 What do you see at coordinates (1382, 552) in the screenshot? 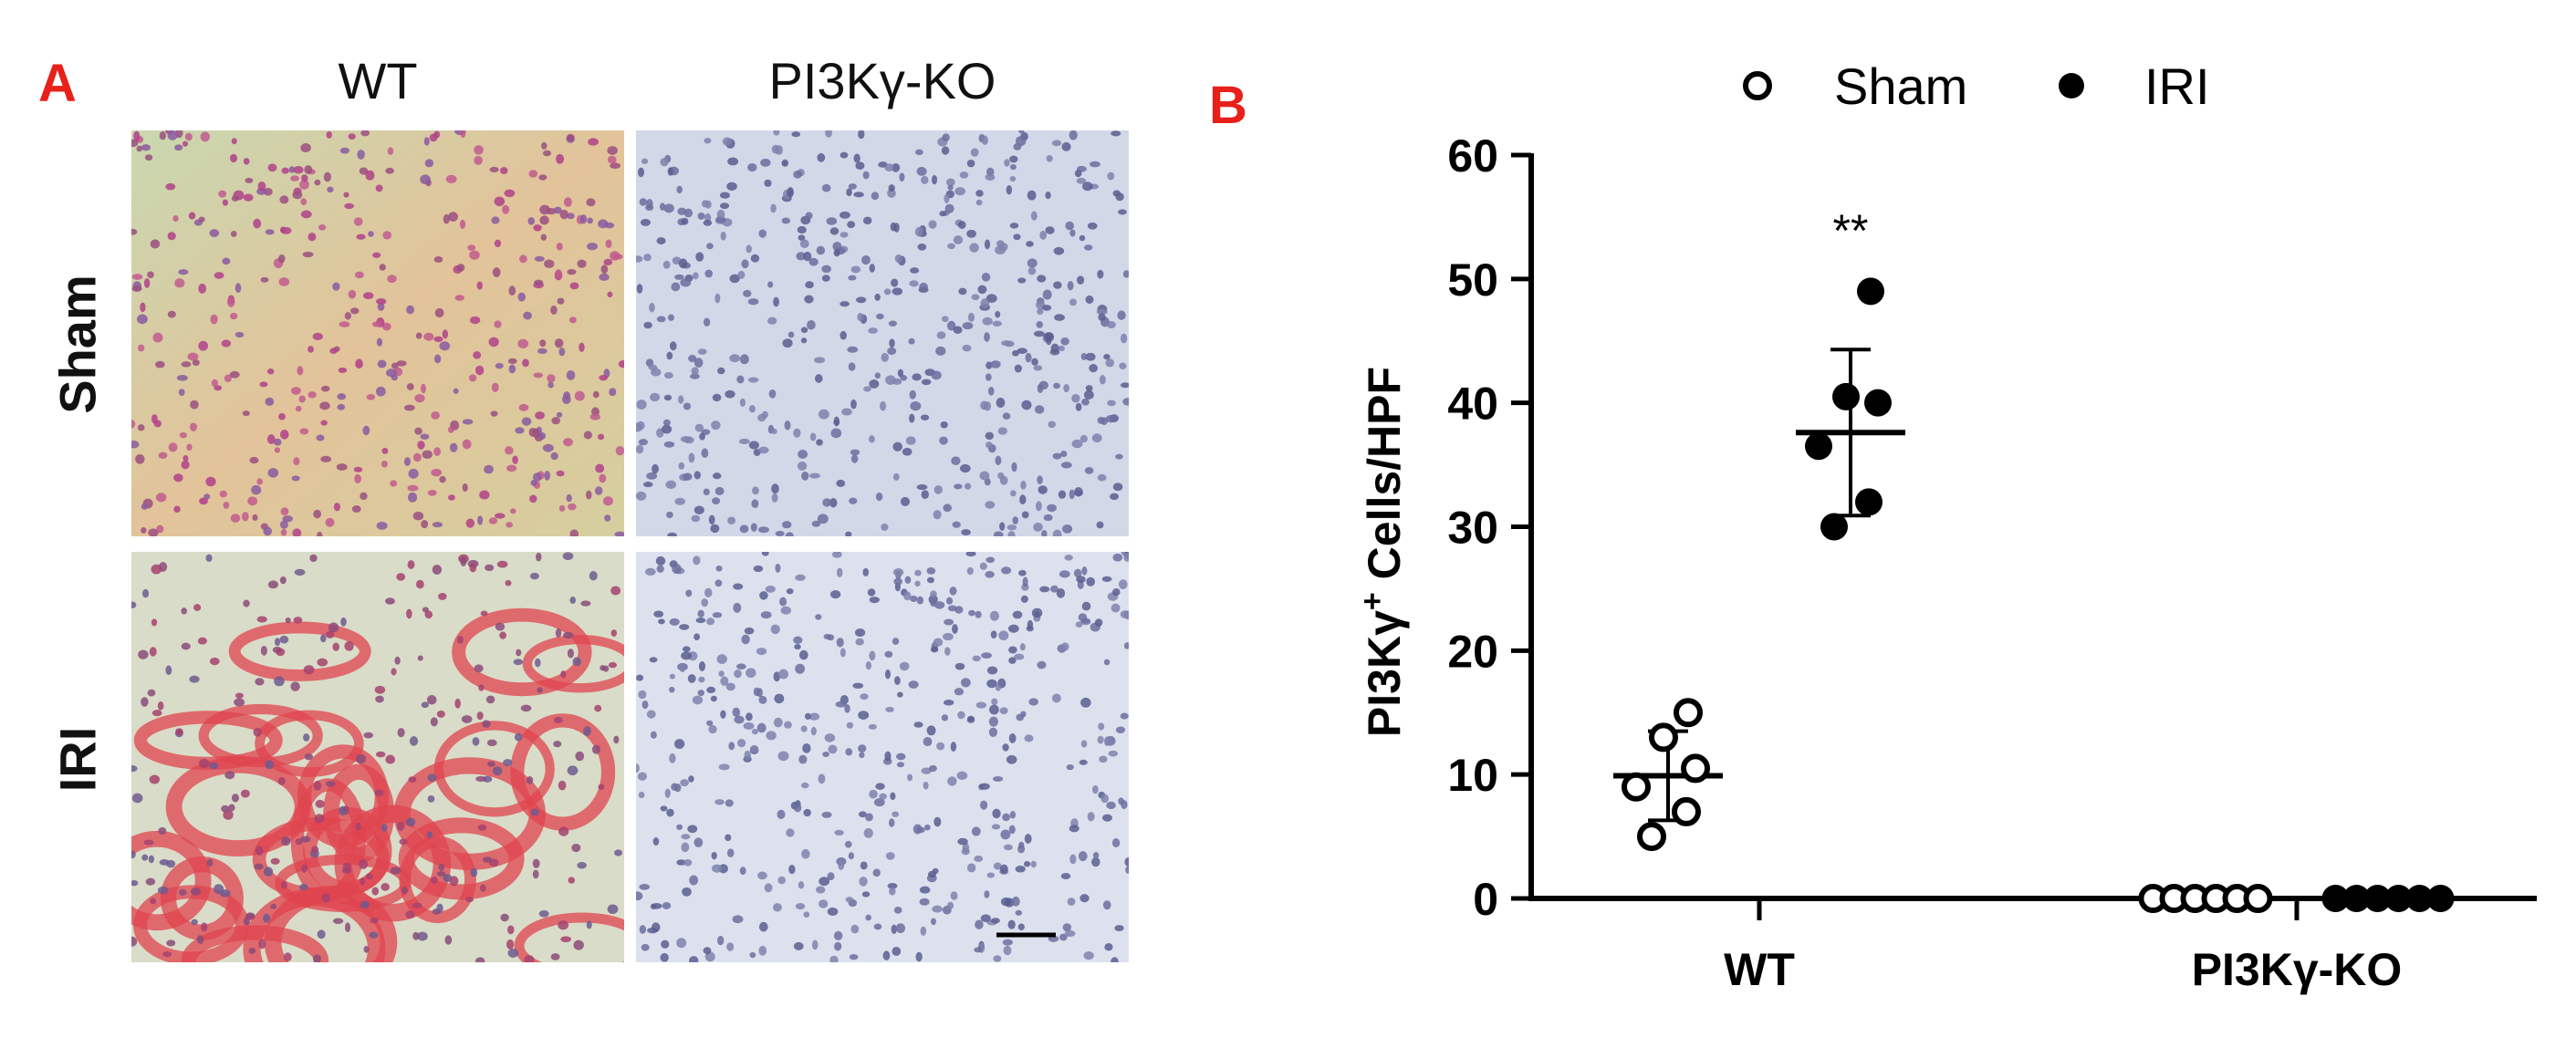
I see `y-axis-label: PI3Kγ+ Cells/HPF` at bounding box center [1382, 552].